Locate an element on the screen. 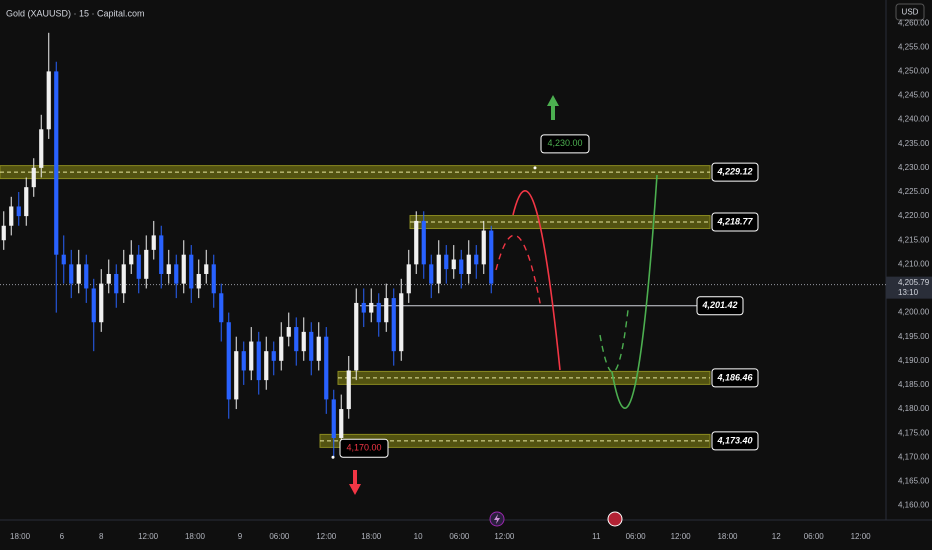  x-tick-label: 12 is located at coordinates (776, 536).